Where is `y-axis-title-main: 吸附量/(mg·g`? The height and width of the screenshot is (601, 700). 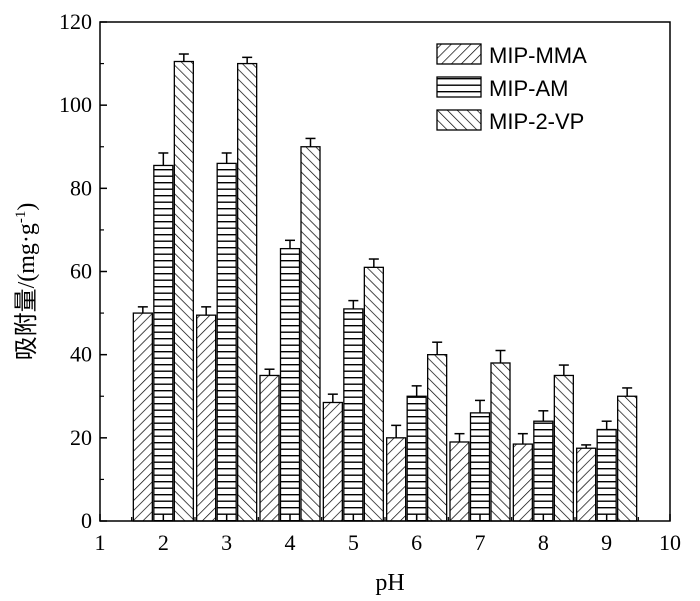 y-axis-title-main: 吸附量/(mg·g is located at coordinates (26, 291).